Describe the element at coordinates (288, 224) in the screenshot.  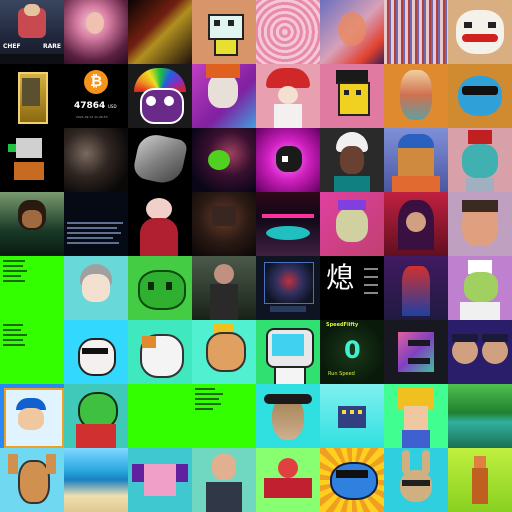
I see `tile-neon-stage` at that location.